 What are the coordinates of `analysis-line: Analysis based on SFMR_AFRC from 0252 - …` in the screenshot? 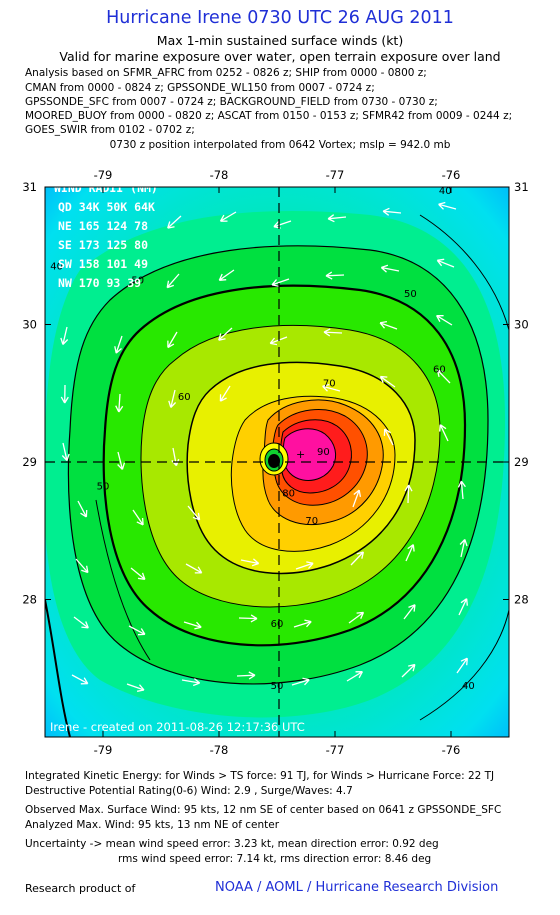 It's located at (226, 73).